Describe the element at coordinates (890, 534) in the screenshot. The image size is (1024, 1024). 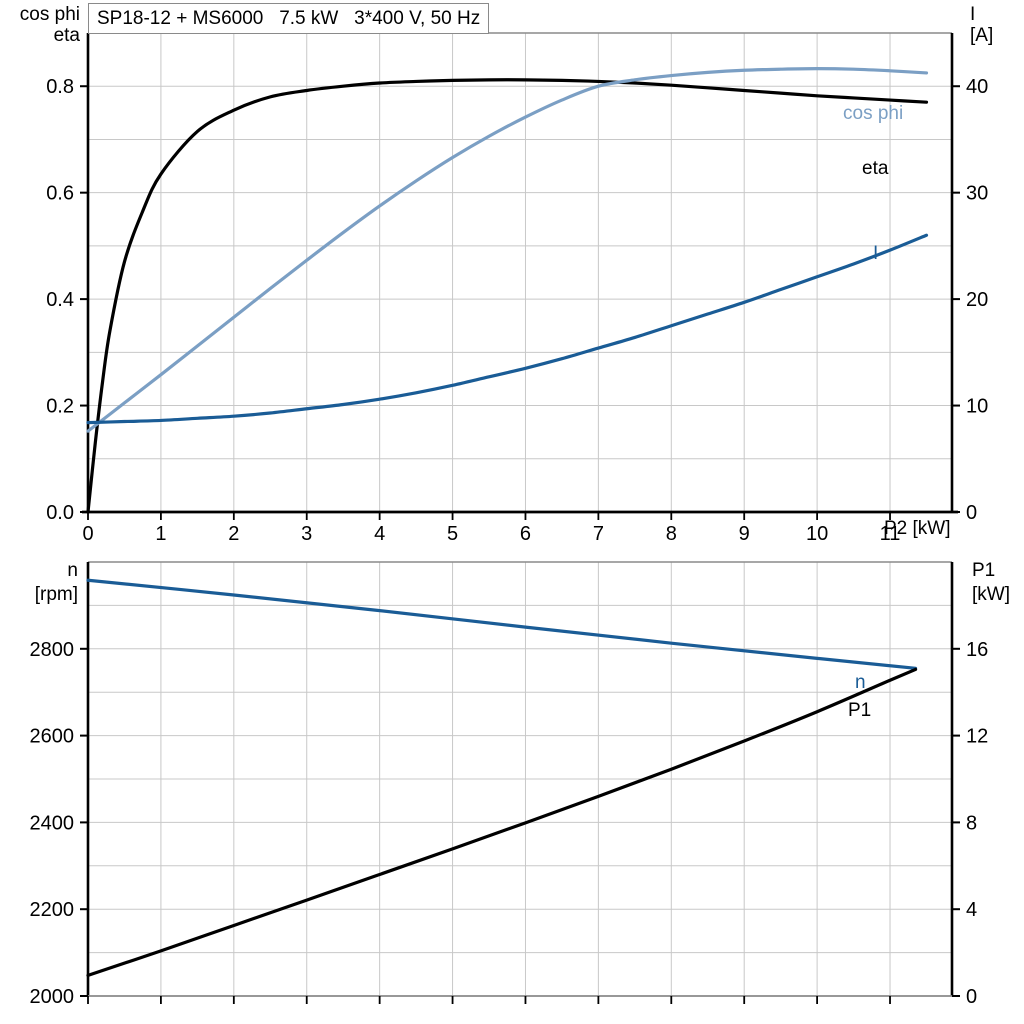
I see `svg-text: 11` at that location.